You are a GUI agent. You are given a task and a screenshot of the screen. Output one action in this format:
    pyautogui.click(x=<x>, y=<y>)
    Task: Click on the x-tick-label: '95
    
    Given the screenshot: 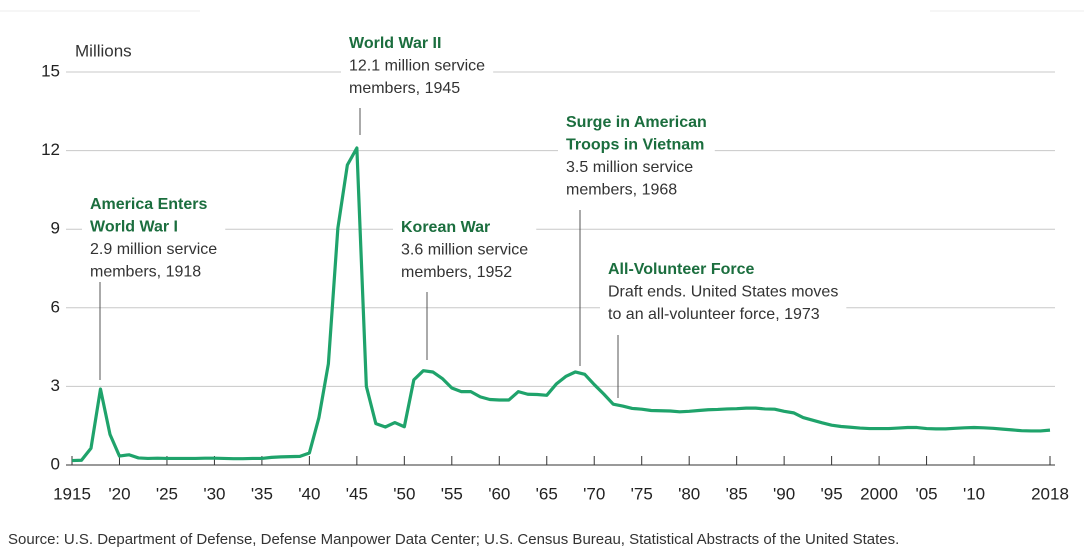 What is the action you would take?
    pyautogui.click(x=832, y=493)
    